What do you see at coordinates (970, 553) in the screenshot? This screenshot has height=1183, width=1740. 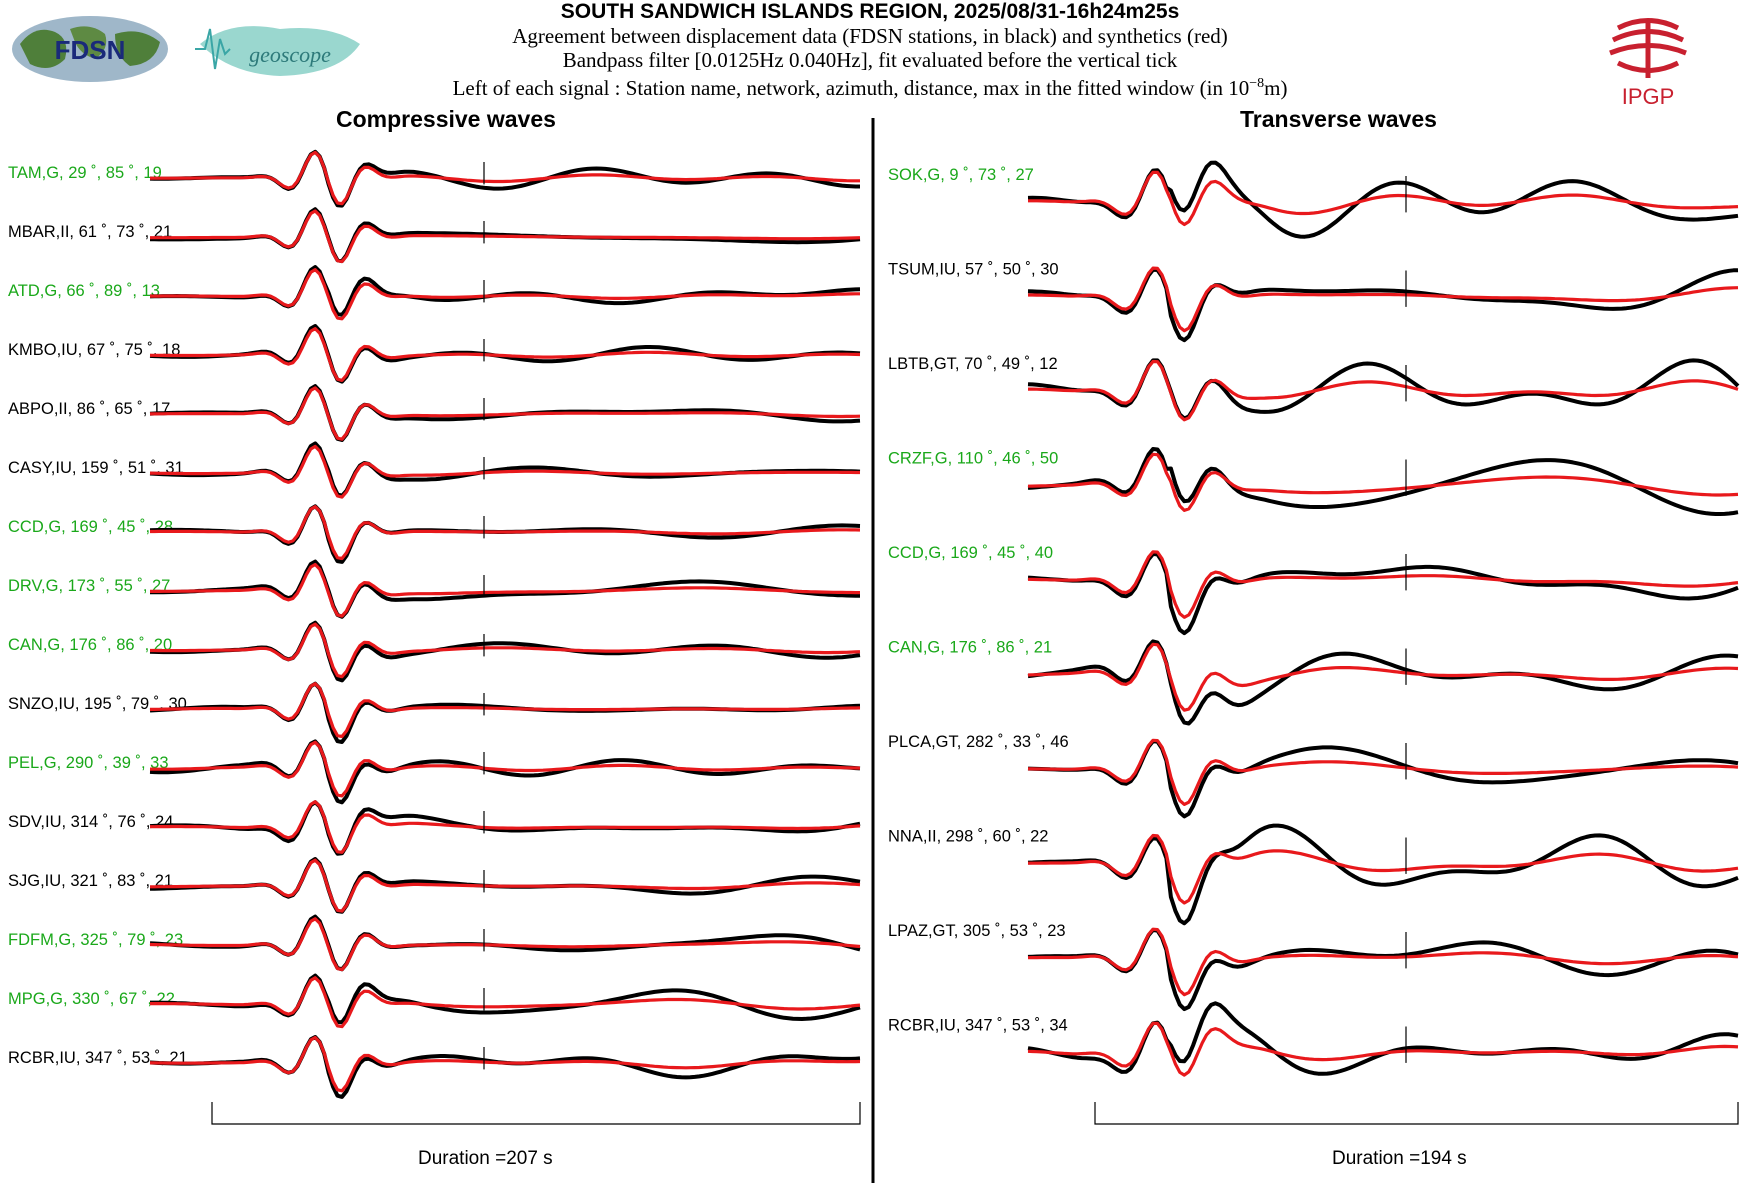 I see `trn-station-label: CCD,G, 169 ˚, 45 ˚, 40` at bounding box center [970, 553].